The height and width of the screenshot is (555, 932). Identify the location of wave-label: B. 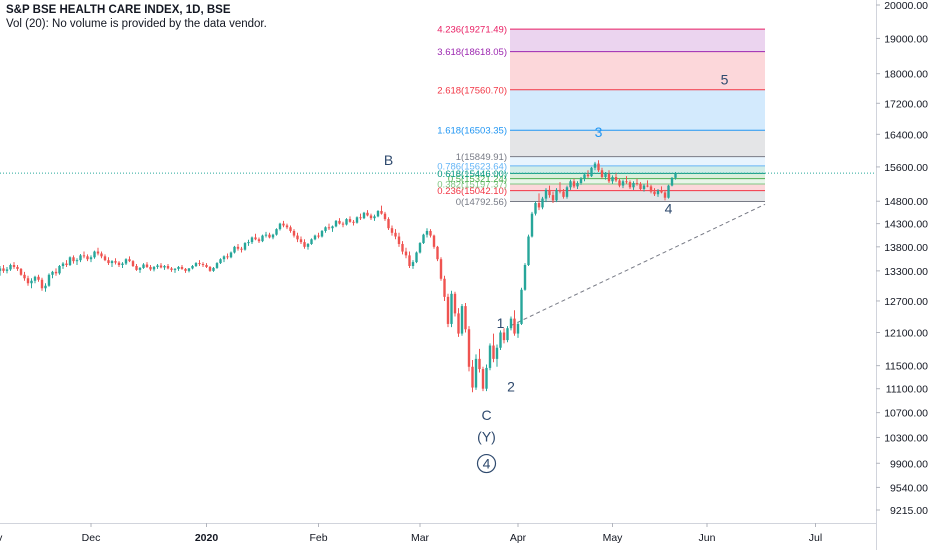
(388, 160).